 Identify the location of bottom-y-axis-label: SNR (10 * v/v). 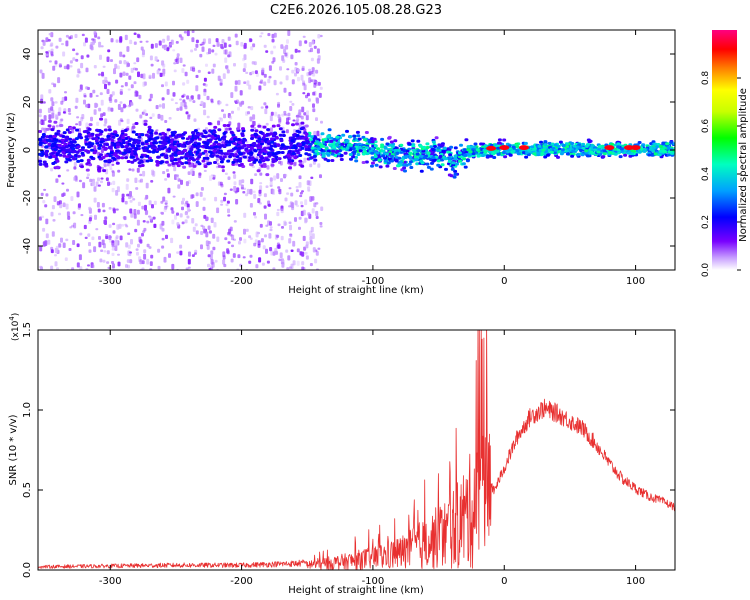
(13, 449).